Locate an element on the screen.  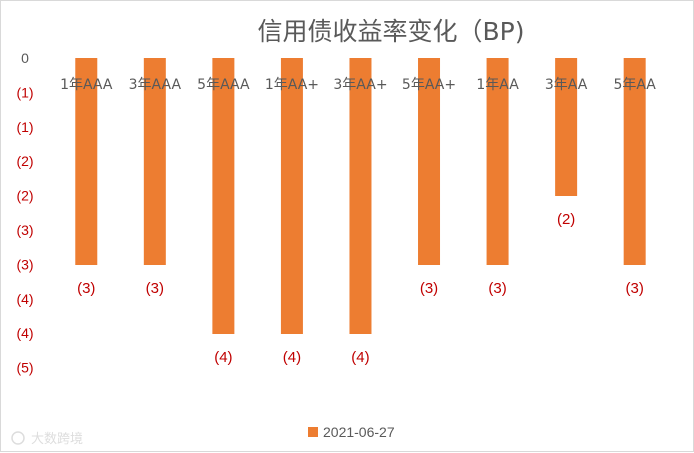
y-tick-label: (5) is located at coordinates (24, 368).